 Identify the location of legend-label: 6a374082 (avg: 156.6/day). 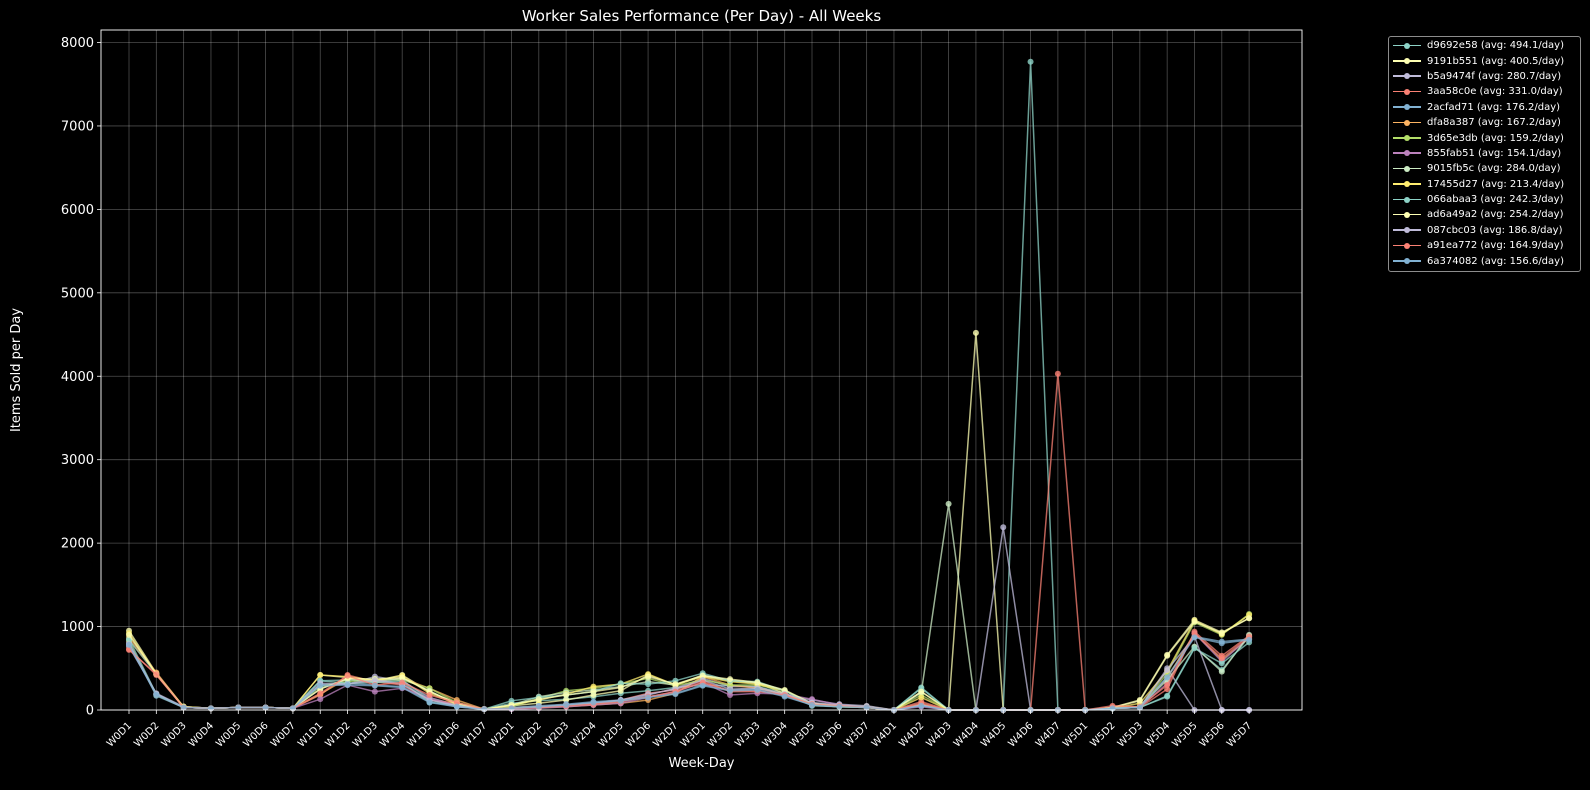
(1495, 261).